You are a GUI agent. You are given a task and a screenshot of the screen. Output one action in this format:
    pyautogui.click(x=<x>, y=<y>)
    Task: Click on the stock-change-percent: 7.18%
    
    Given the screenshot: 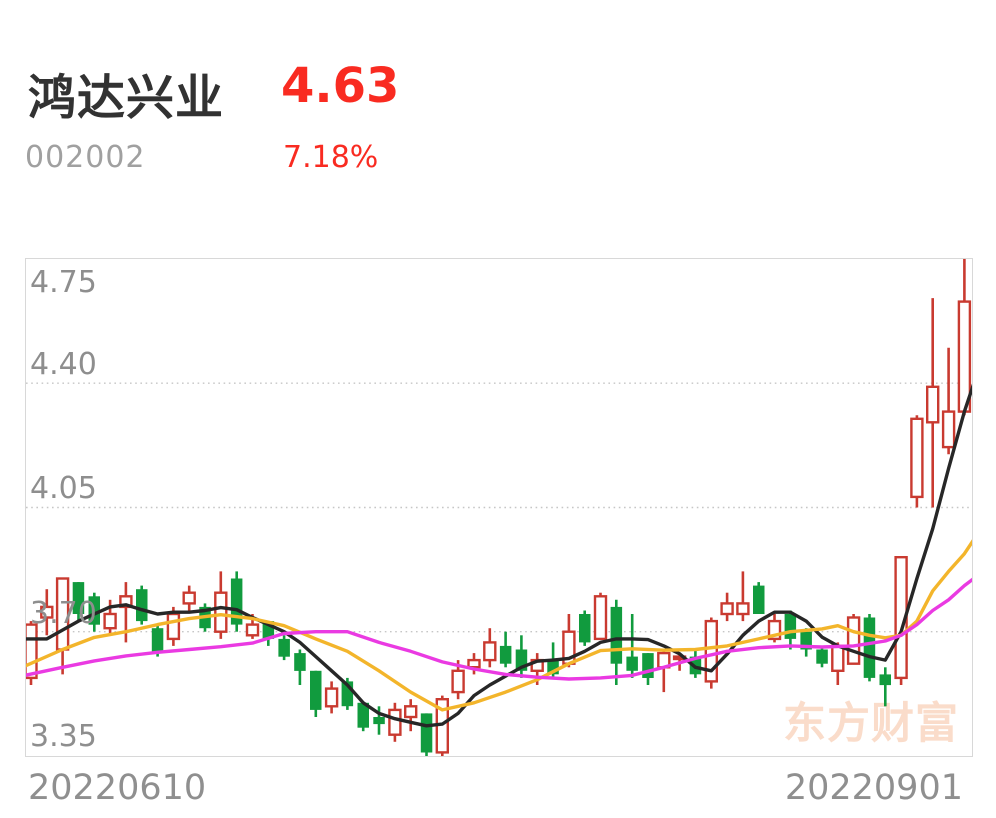 What is the action you would take?
    pyautogui.click(x=331, y=157)
    